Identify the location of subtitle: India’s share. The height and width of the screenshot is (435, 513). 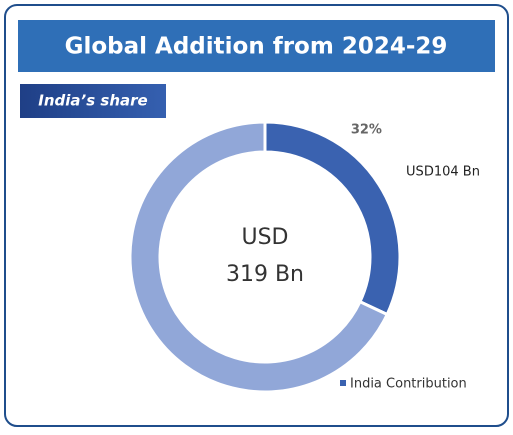
(92, 101).